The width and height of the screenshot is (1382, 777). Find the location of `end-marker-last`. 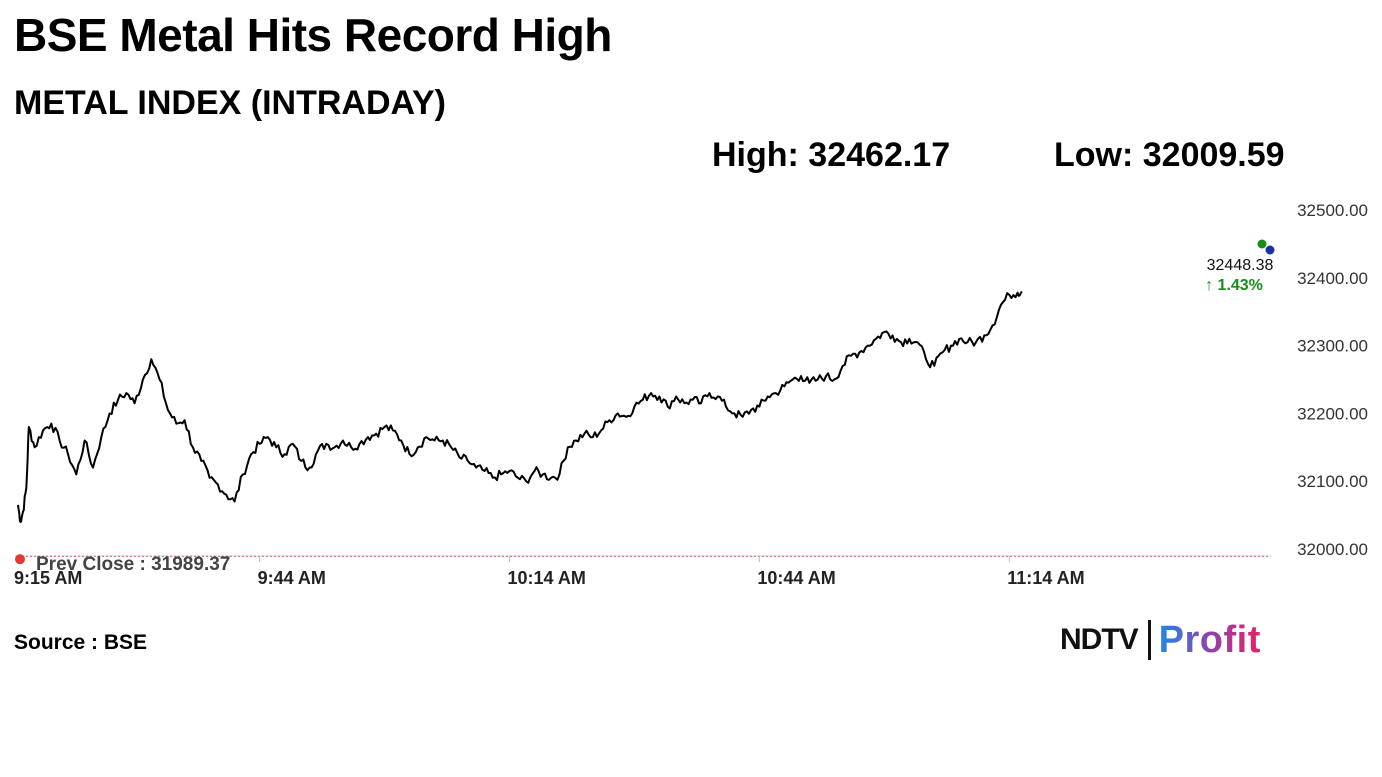

end-marker-last is located at coordinates (1270, 250).